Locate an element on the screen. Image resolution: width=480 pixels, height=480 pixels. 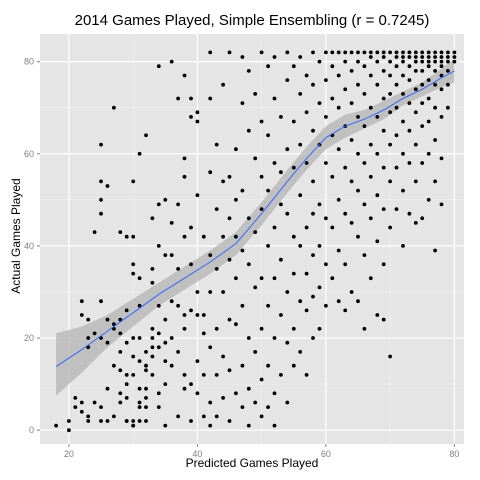
x-axis-label: Predicted Games Played is located at coordinates (252, 463).